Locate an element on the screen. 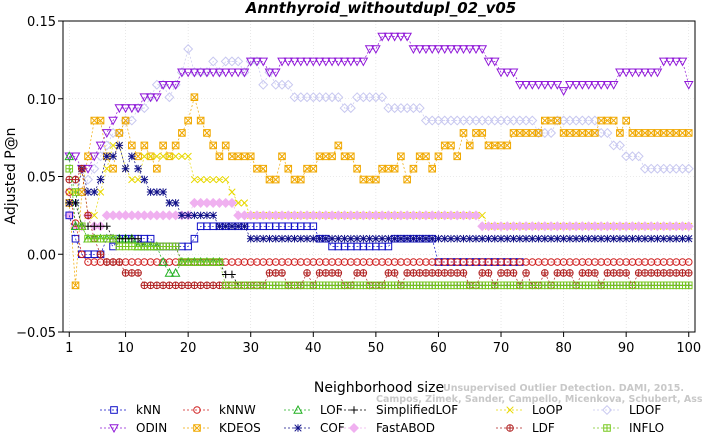 The image size is (702, 434). legend-item-odin: ODIN is located at coordinates (133, 427).